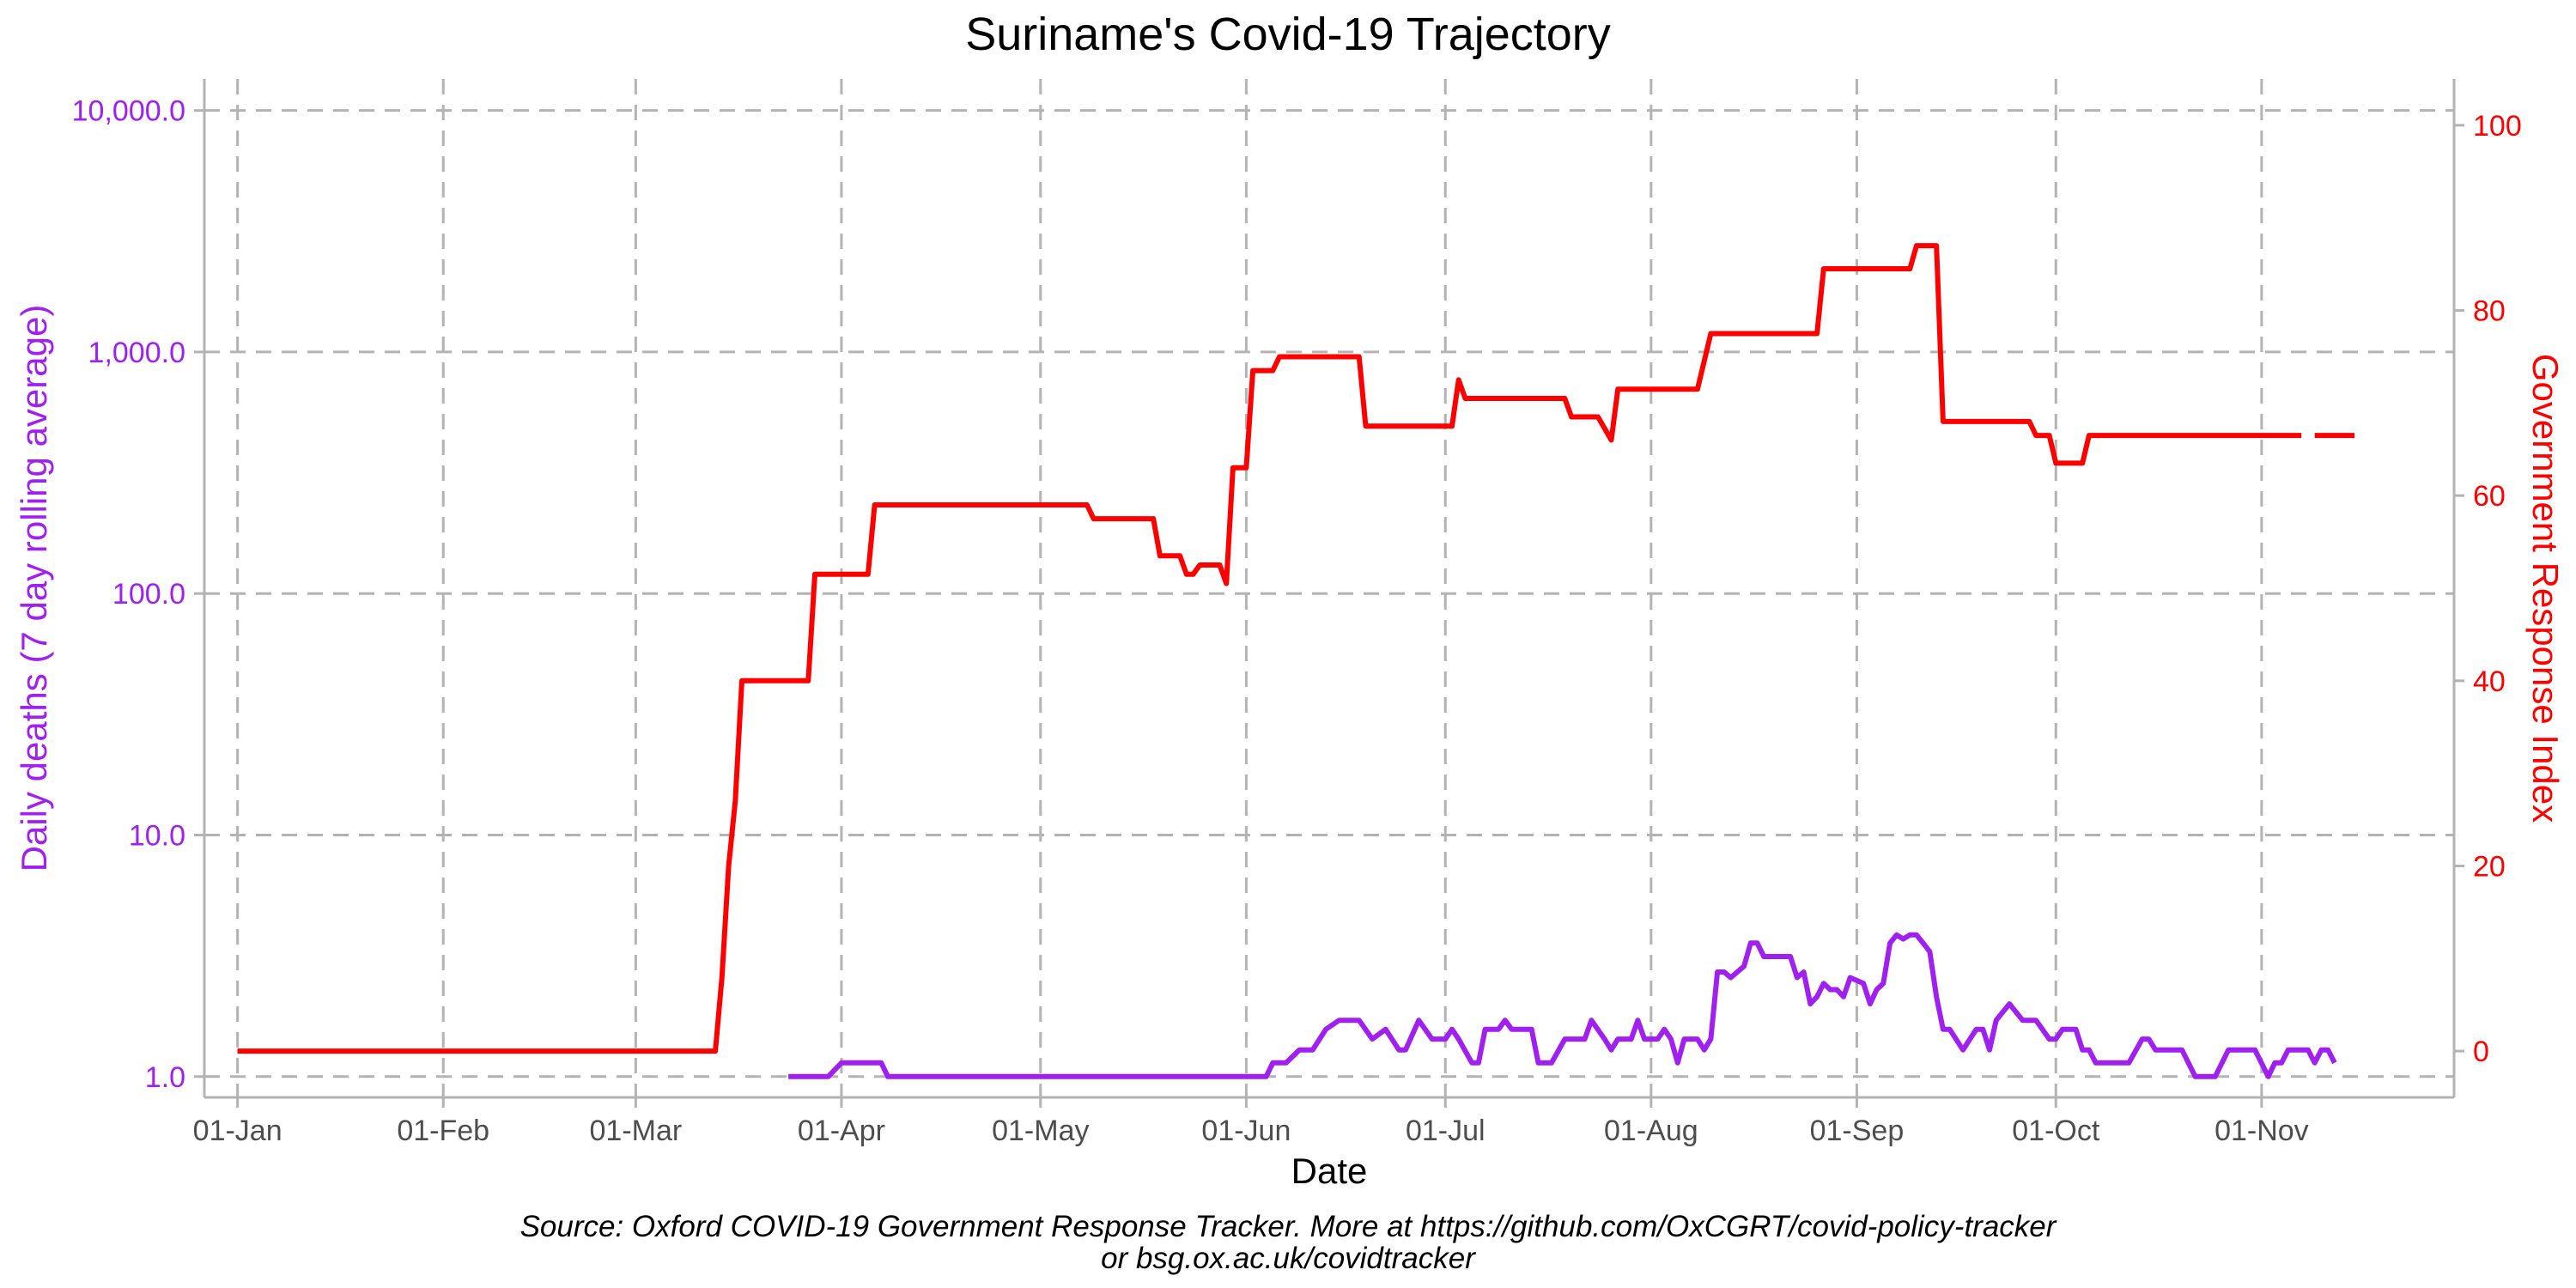  Describe the element at coordinates (1445, 1131) in the screenshot. I see `x-tick-label-6: 01-Jul` at that location.